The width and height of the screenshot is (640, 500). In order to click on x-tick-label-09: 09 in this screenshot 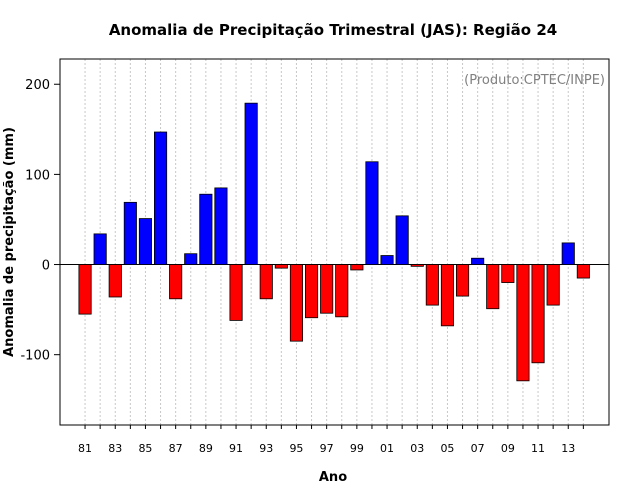, I will do `click(508, 448)`.